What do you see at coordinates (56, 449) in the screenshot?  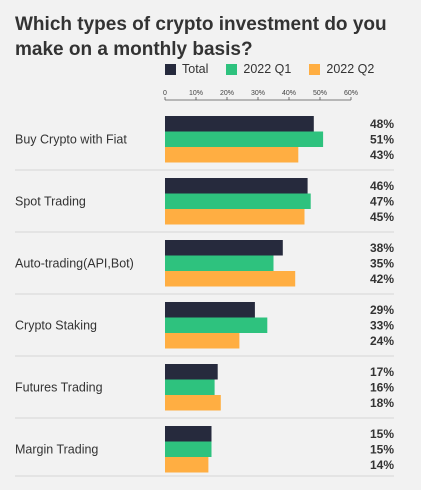 I see `category-label: Margin Trading` at bounding box center [56, 449].